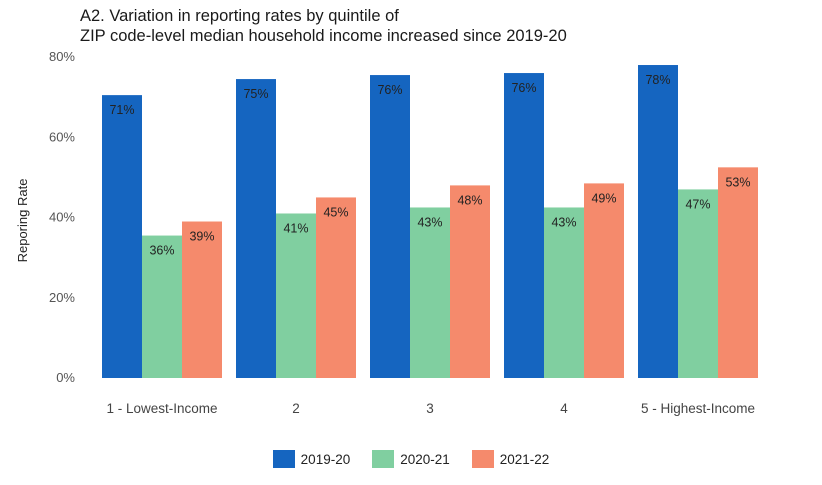 This screenshot has height=485, width=822. Describe the element at coordinates (657, 80) in the screenshot. I see `bar-data-label: 78%` at that location.